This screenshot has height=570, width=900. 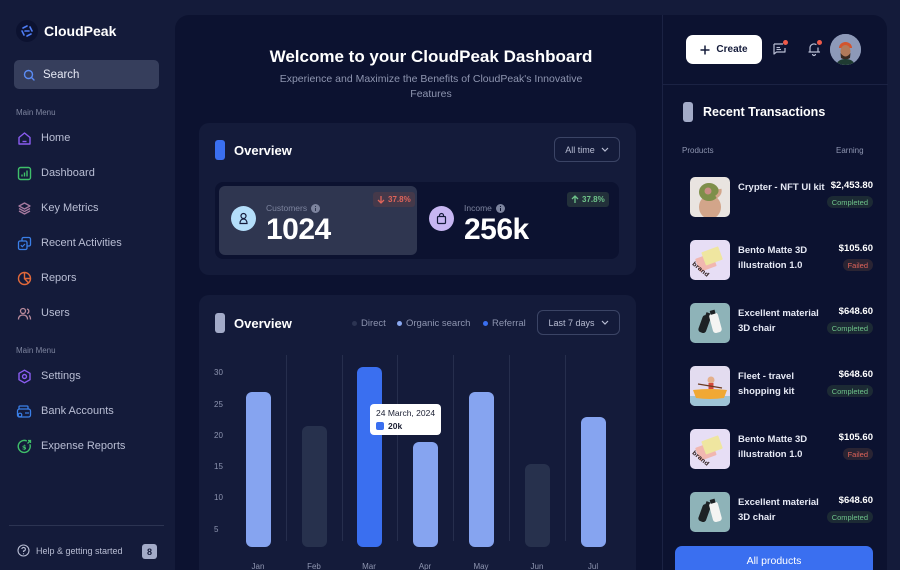 What do you see at coordinates (43, 138) in the screenshot?
I see `sidebar-item-home: Home` at bounding box center [43, 138].